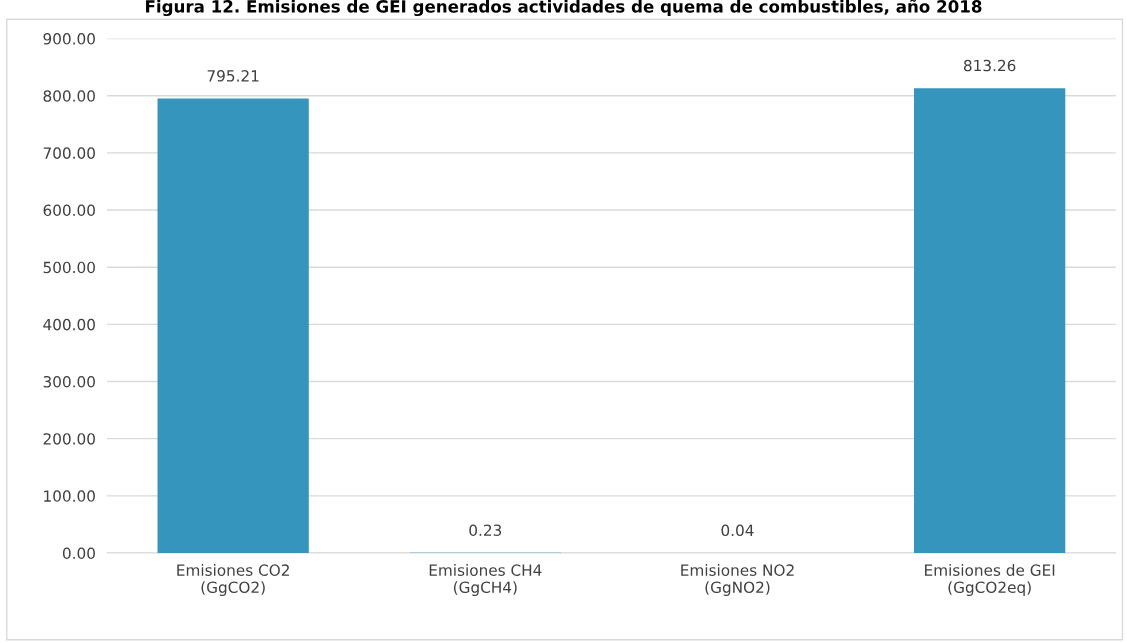  What do you see at coordinates (233, 76) in the screenshot?
I see `data-label: 795.21` at bounding box center [233, 76].